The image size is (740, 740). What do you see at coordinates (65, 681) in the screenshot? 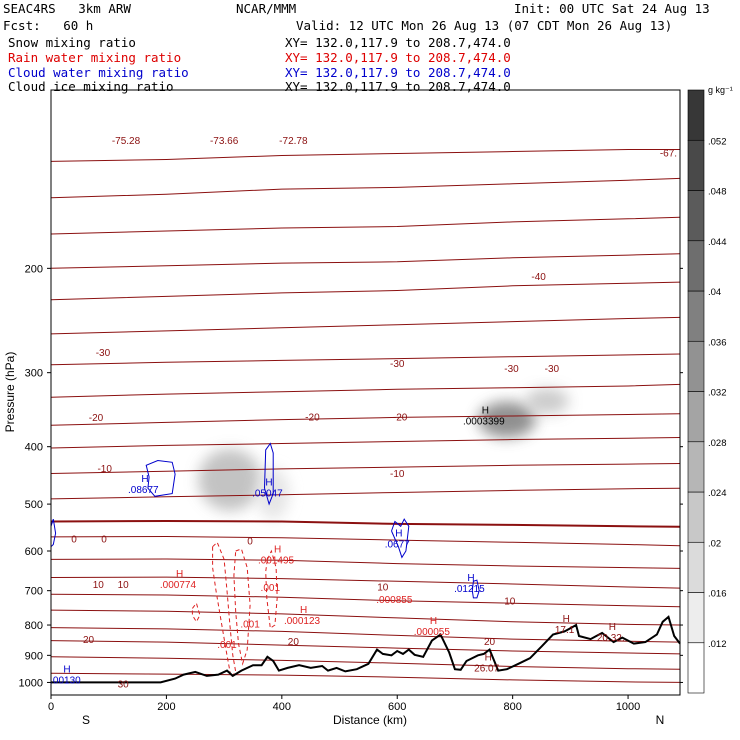
I see `extremum-value: .00130` at bounding box center [65, 681].